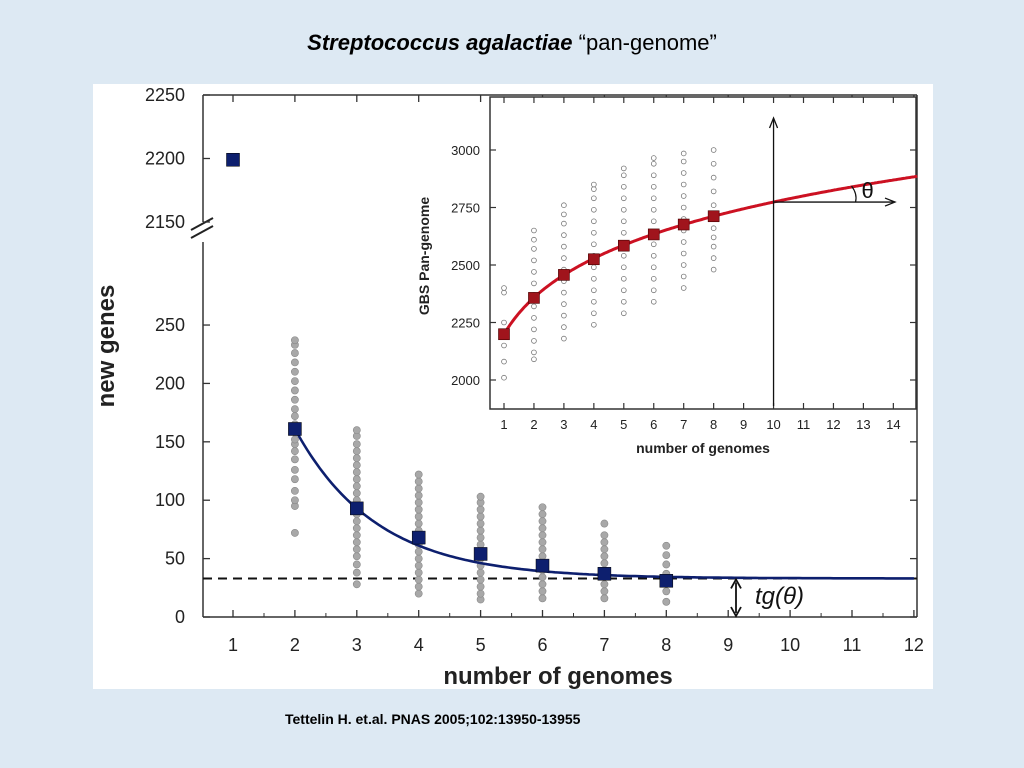  What do you see at coordinates (424, 256) in the screenshot?
I see `inset-y-axis-label: GBS Pan-genome` at bounding box center [424, 256].